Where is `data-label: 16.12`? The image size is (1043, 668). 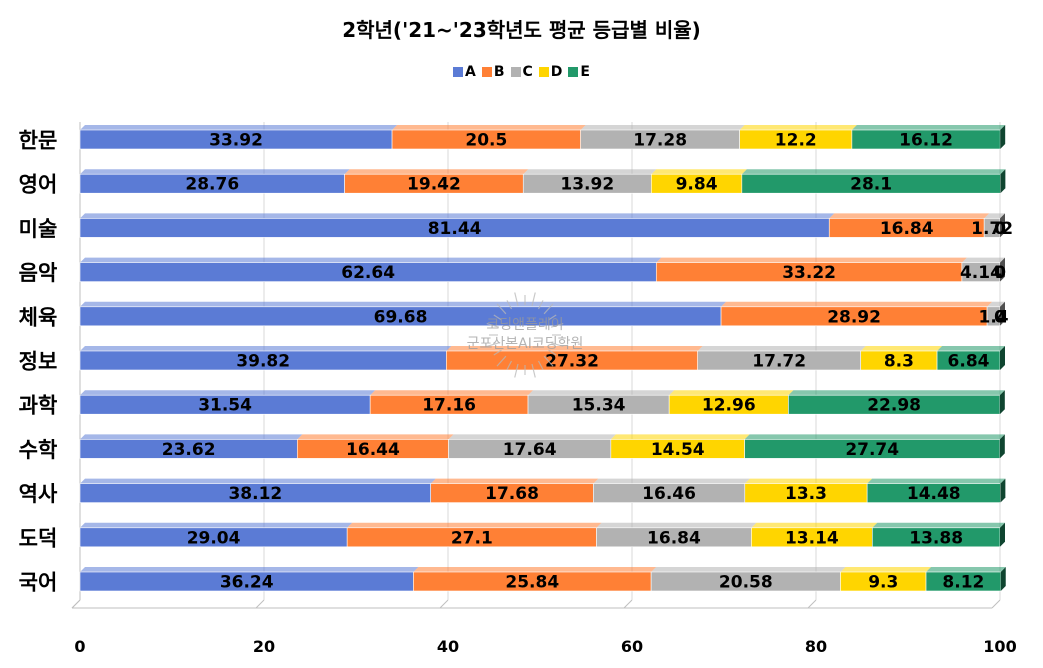
data-label: 16.12 is located at coordinates (926, 141).